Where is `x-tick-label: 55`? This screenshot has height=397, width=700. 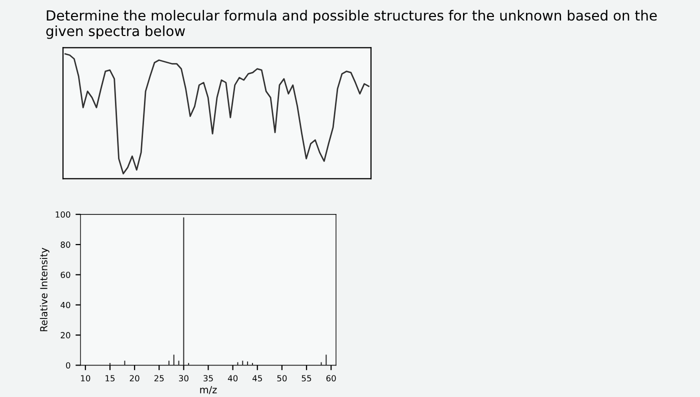
x-tick-label: 55 is located at coordinates (307, 378).